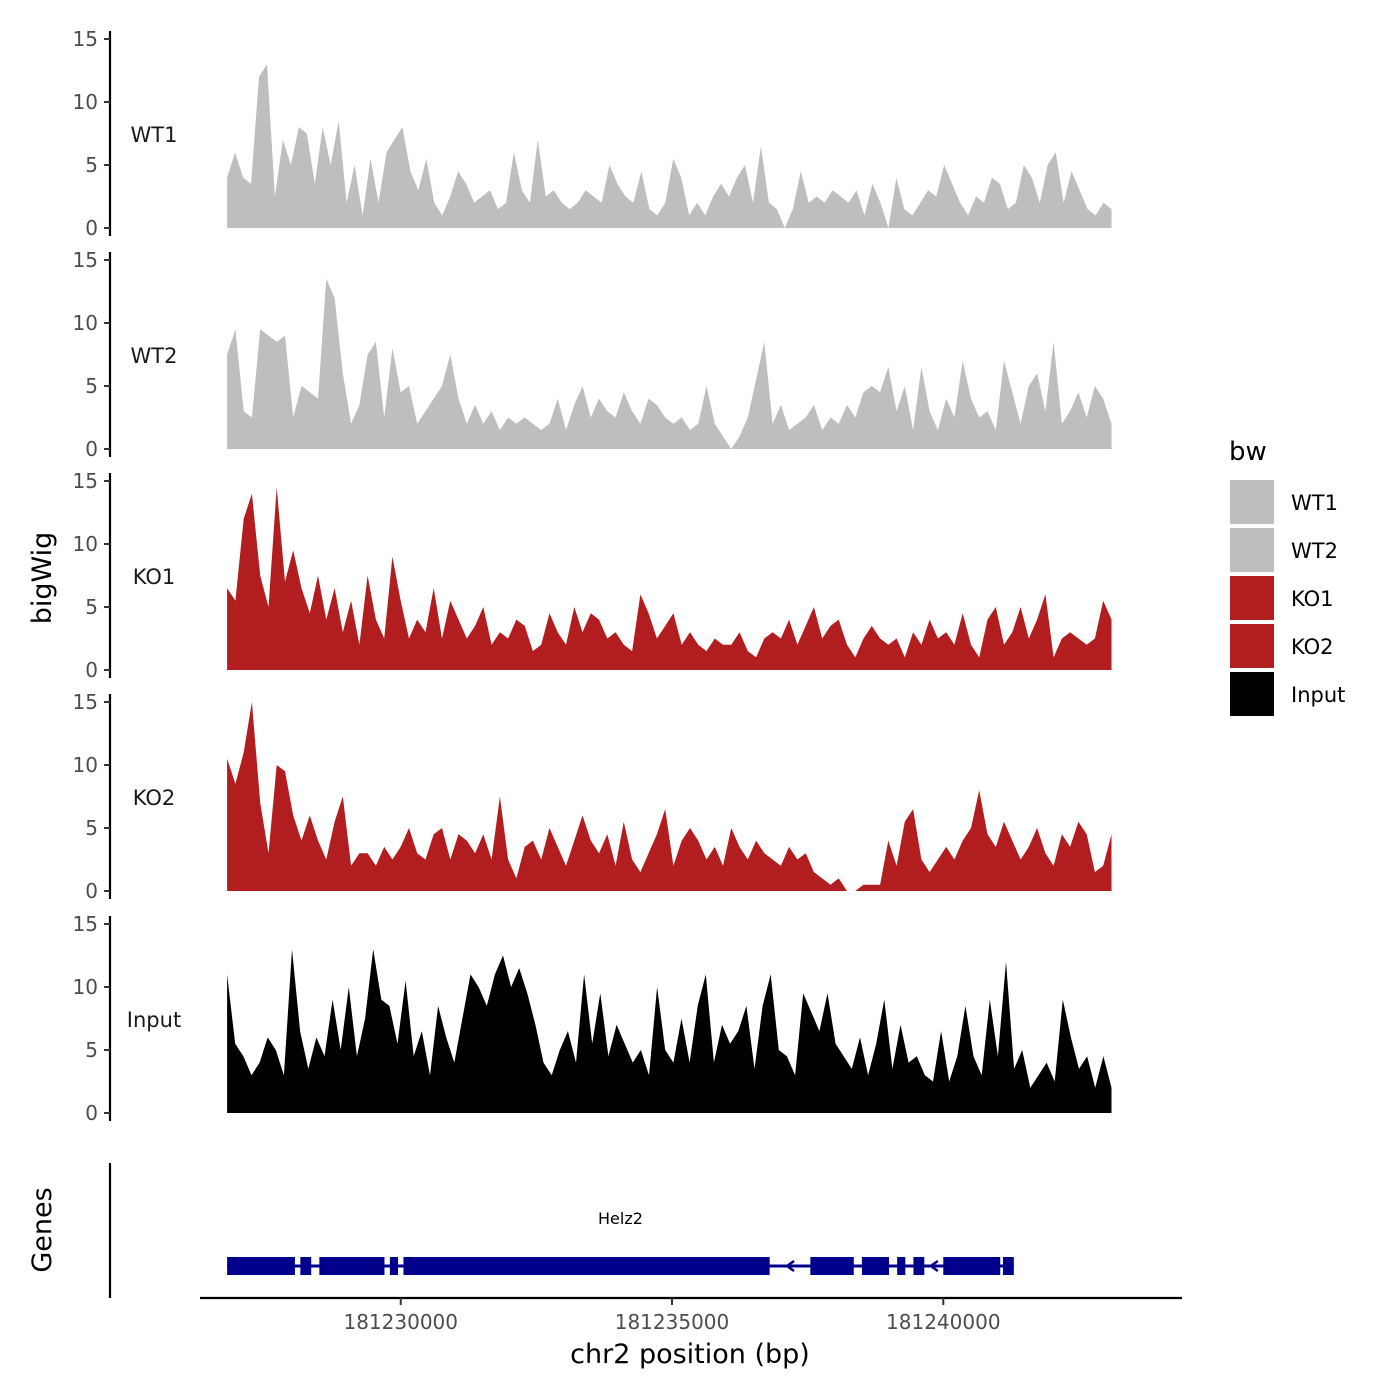  What do you see at coordinates (1252, 502) in the screenshot?
I see `legend-swatch-wt1` at bounding box center [1252, 502].